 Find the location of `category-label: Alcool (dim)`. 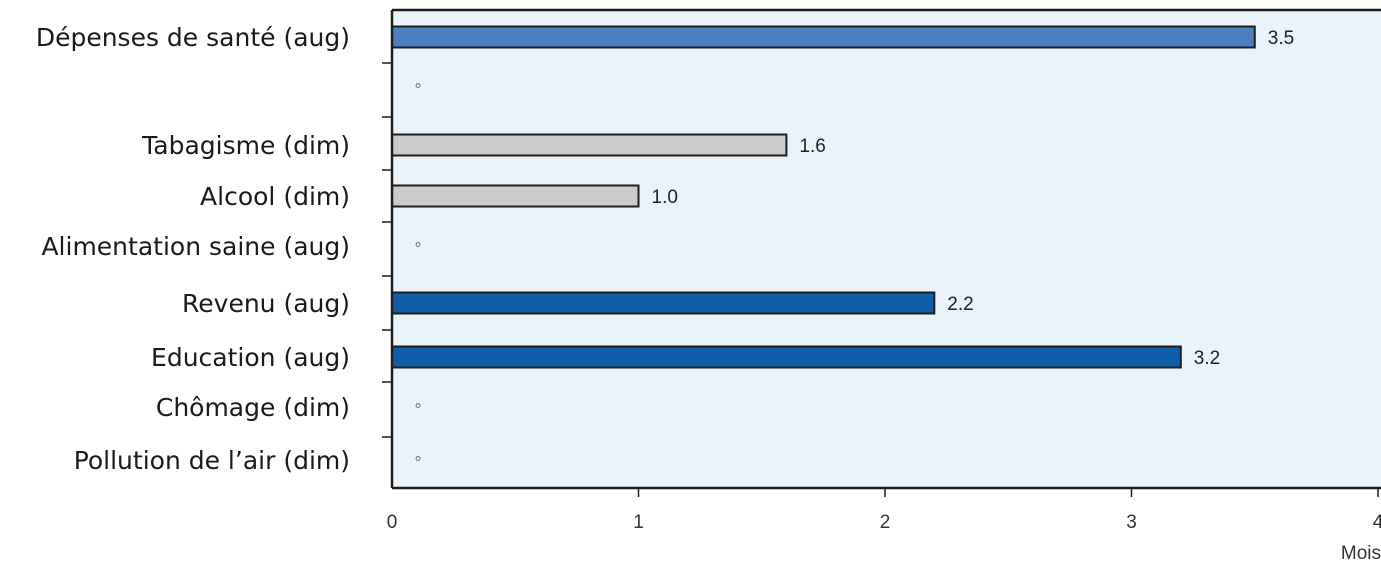

category-label: Alcool (dim) is located at coordinates (275, 196).